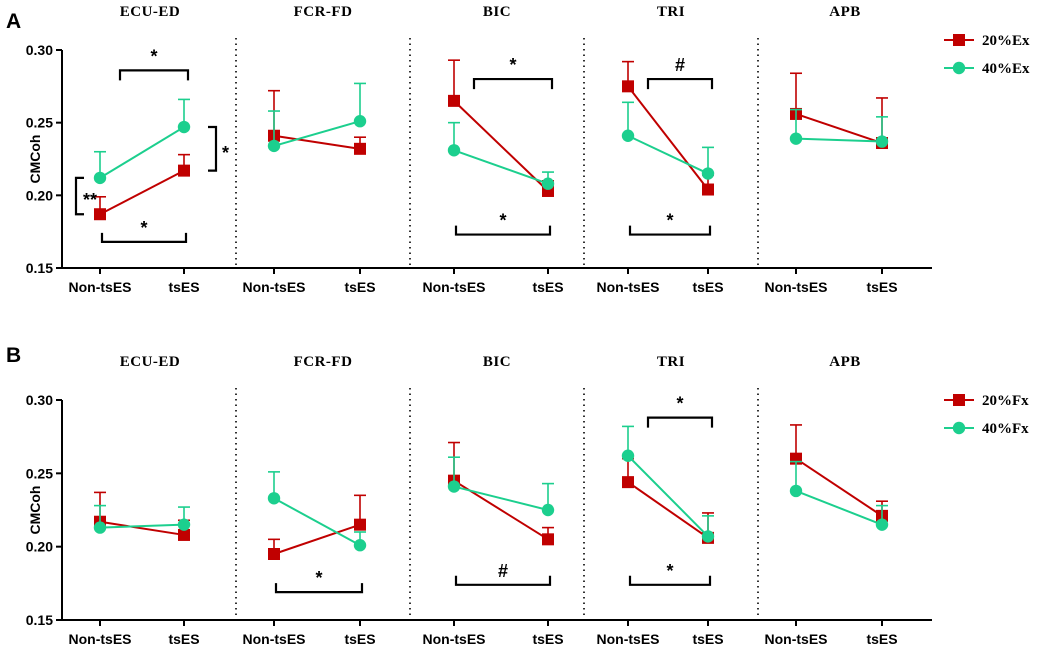  I want to click on y-tick-label: 0.20, so click(39, 547).